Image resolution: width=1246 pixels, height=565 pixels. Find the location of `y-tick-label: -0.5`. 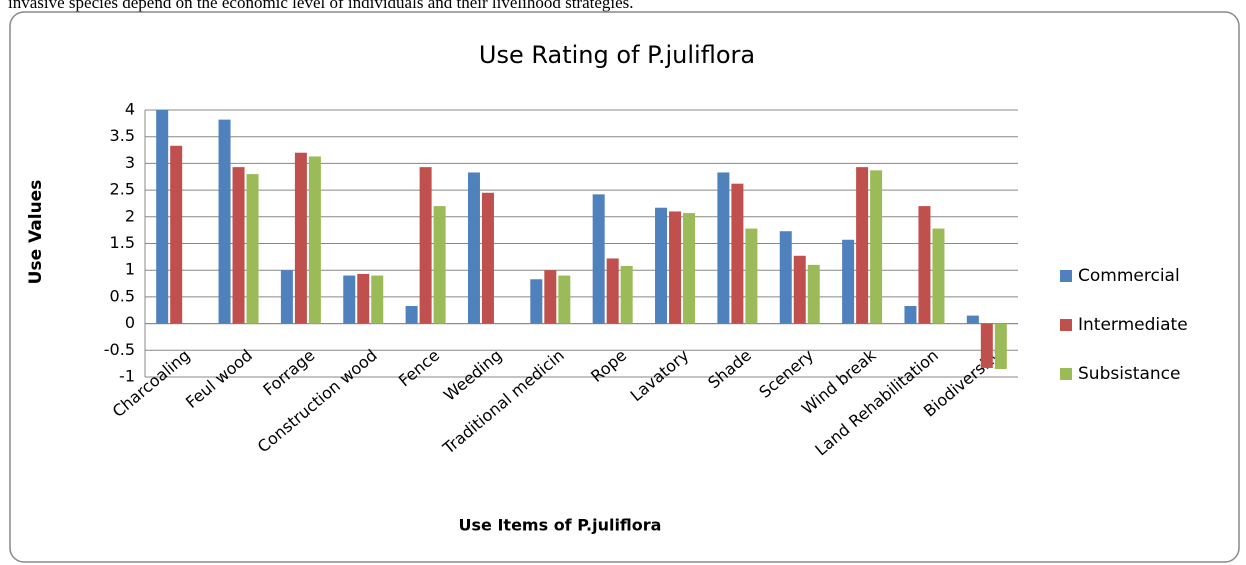

y-tick-label: -0.5 is located at coordinates (119, 349).